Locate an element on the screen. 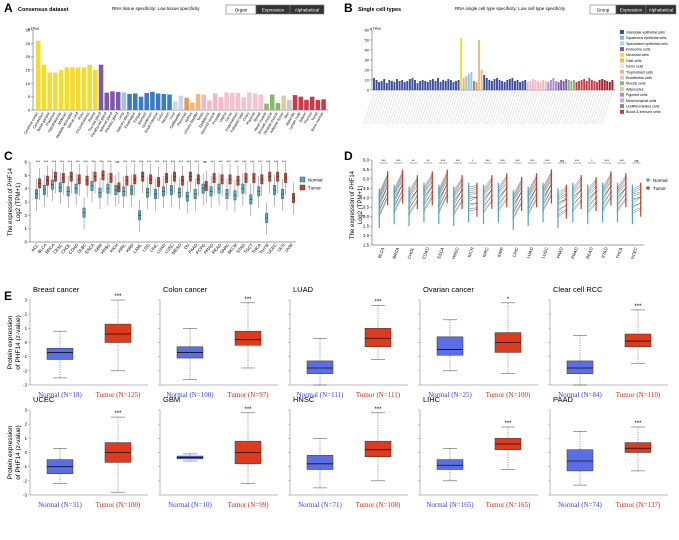 Image resolution: width=679 pixels, height=540 pixels. panel-a-category-label: Pons is located at coordinates (81, 115).